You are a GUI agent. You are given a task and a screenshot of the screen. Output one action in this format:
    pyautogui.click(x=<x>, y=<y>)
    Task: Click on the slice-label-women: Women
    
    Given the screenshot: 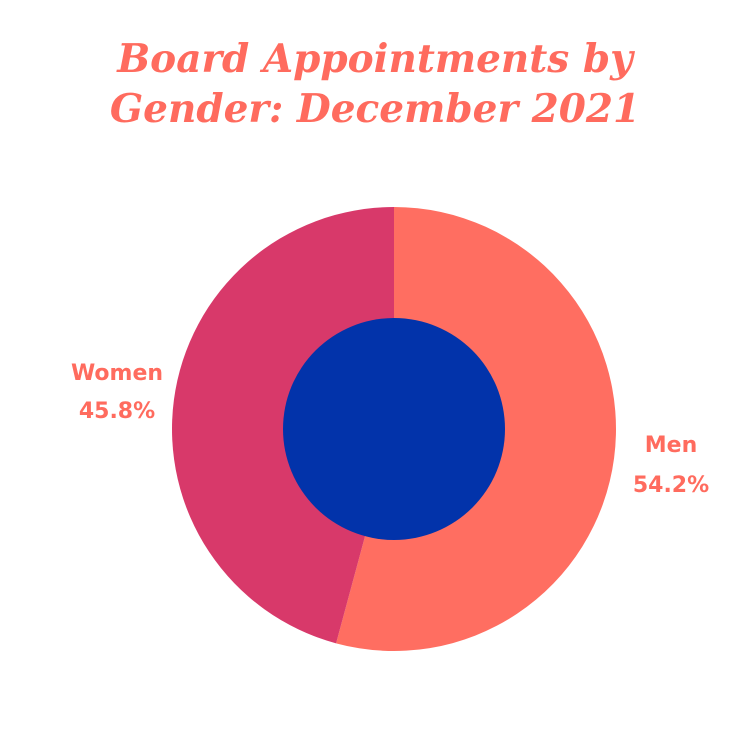 What is the action you would take?
    pyautogui.click(x=117, y=373)
    